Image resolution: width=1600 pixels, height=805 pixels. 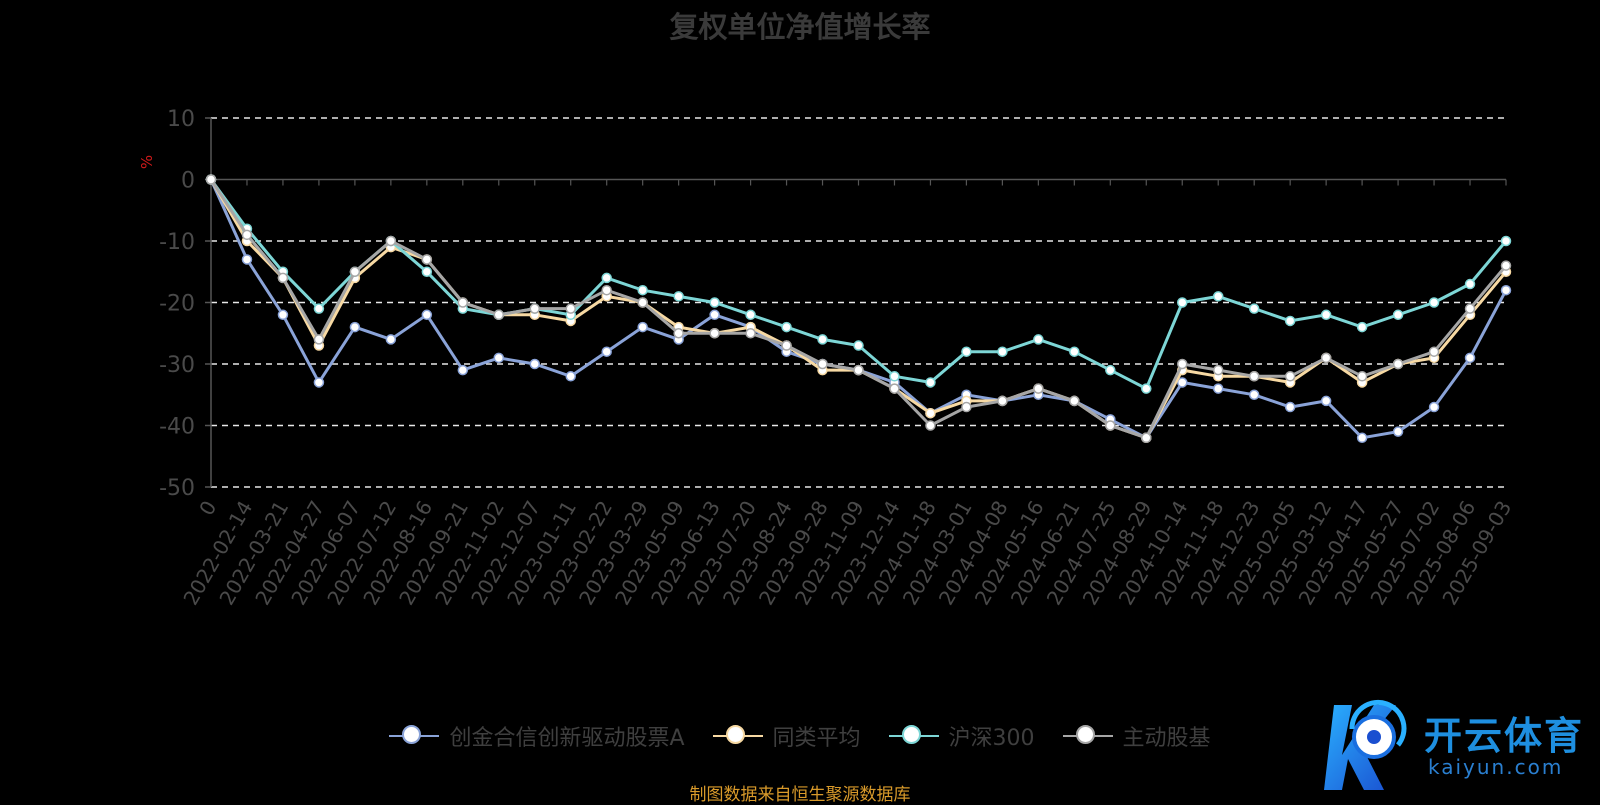 I want to click on y-axis-label: %, so click(x=147, y=162).